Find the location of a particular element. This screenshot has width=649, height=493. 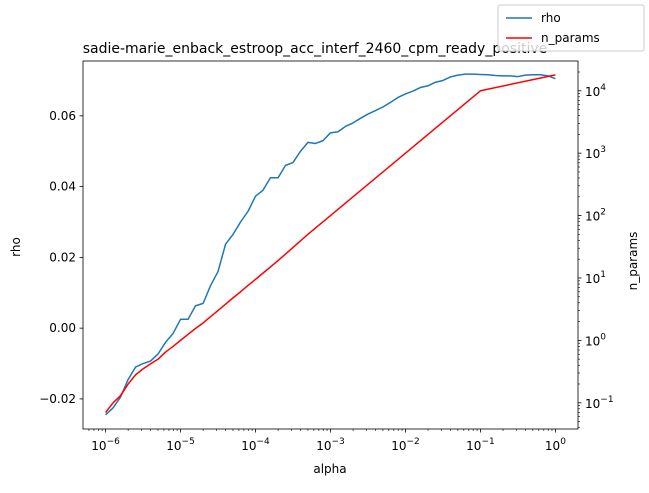

y-right-tick-label: 10³ is located at coordinates (595, 153).